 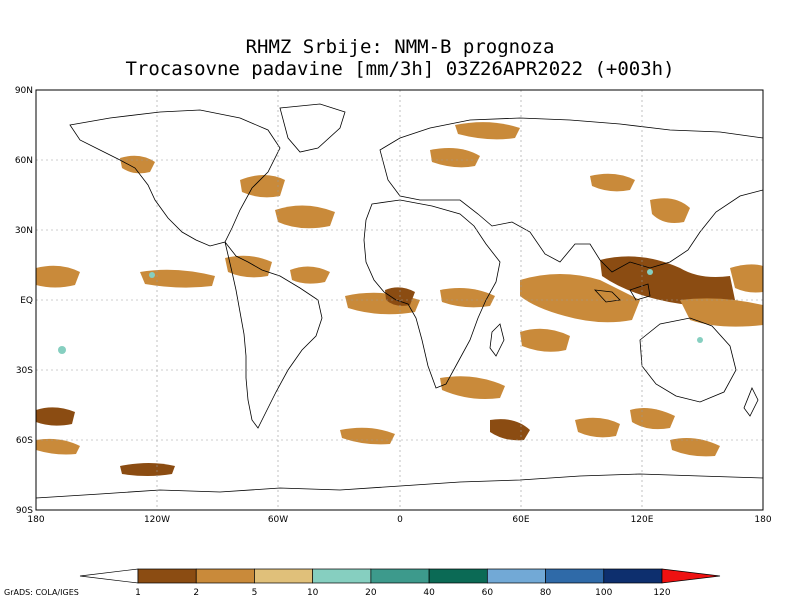 What do you see at coordinates (196, 593) in the screenshot?
I see `colorbar-label: 2` at bounding box center [196, 593].